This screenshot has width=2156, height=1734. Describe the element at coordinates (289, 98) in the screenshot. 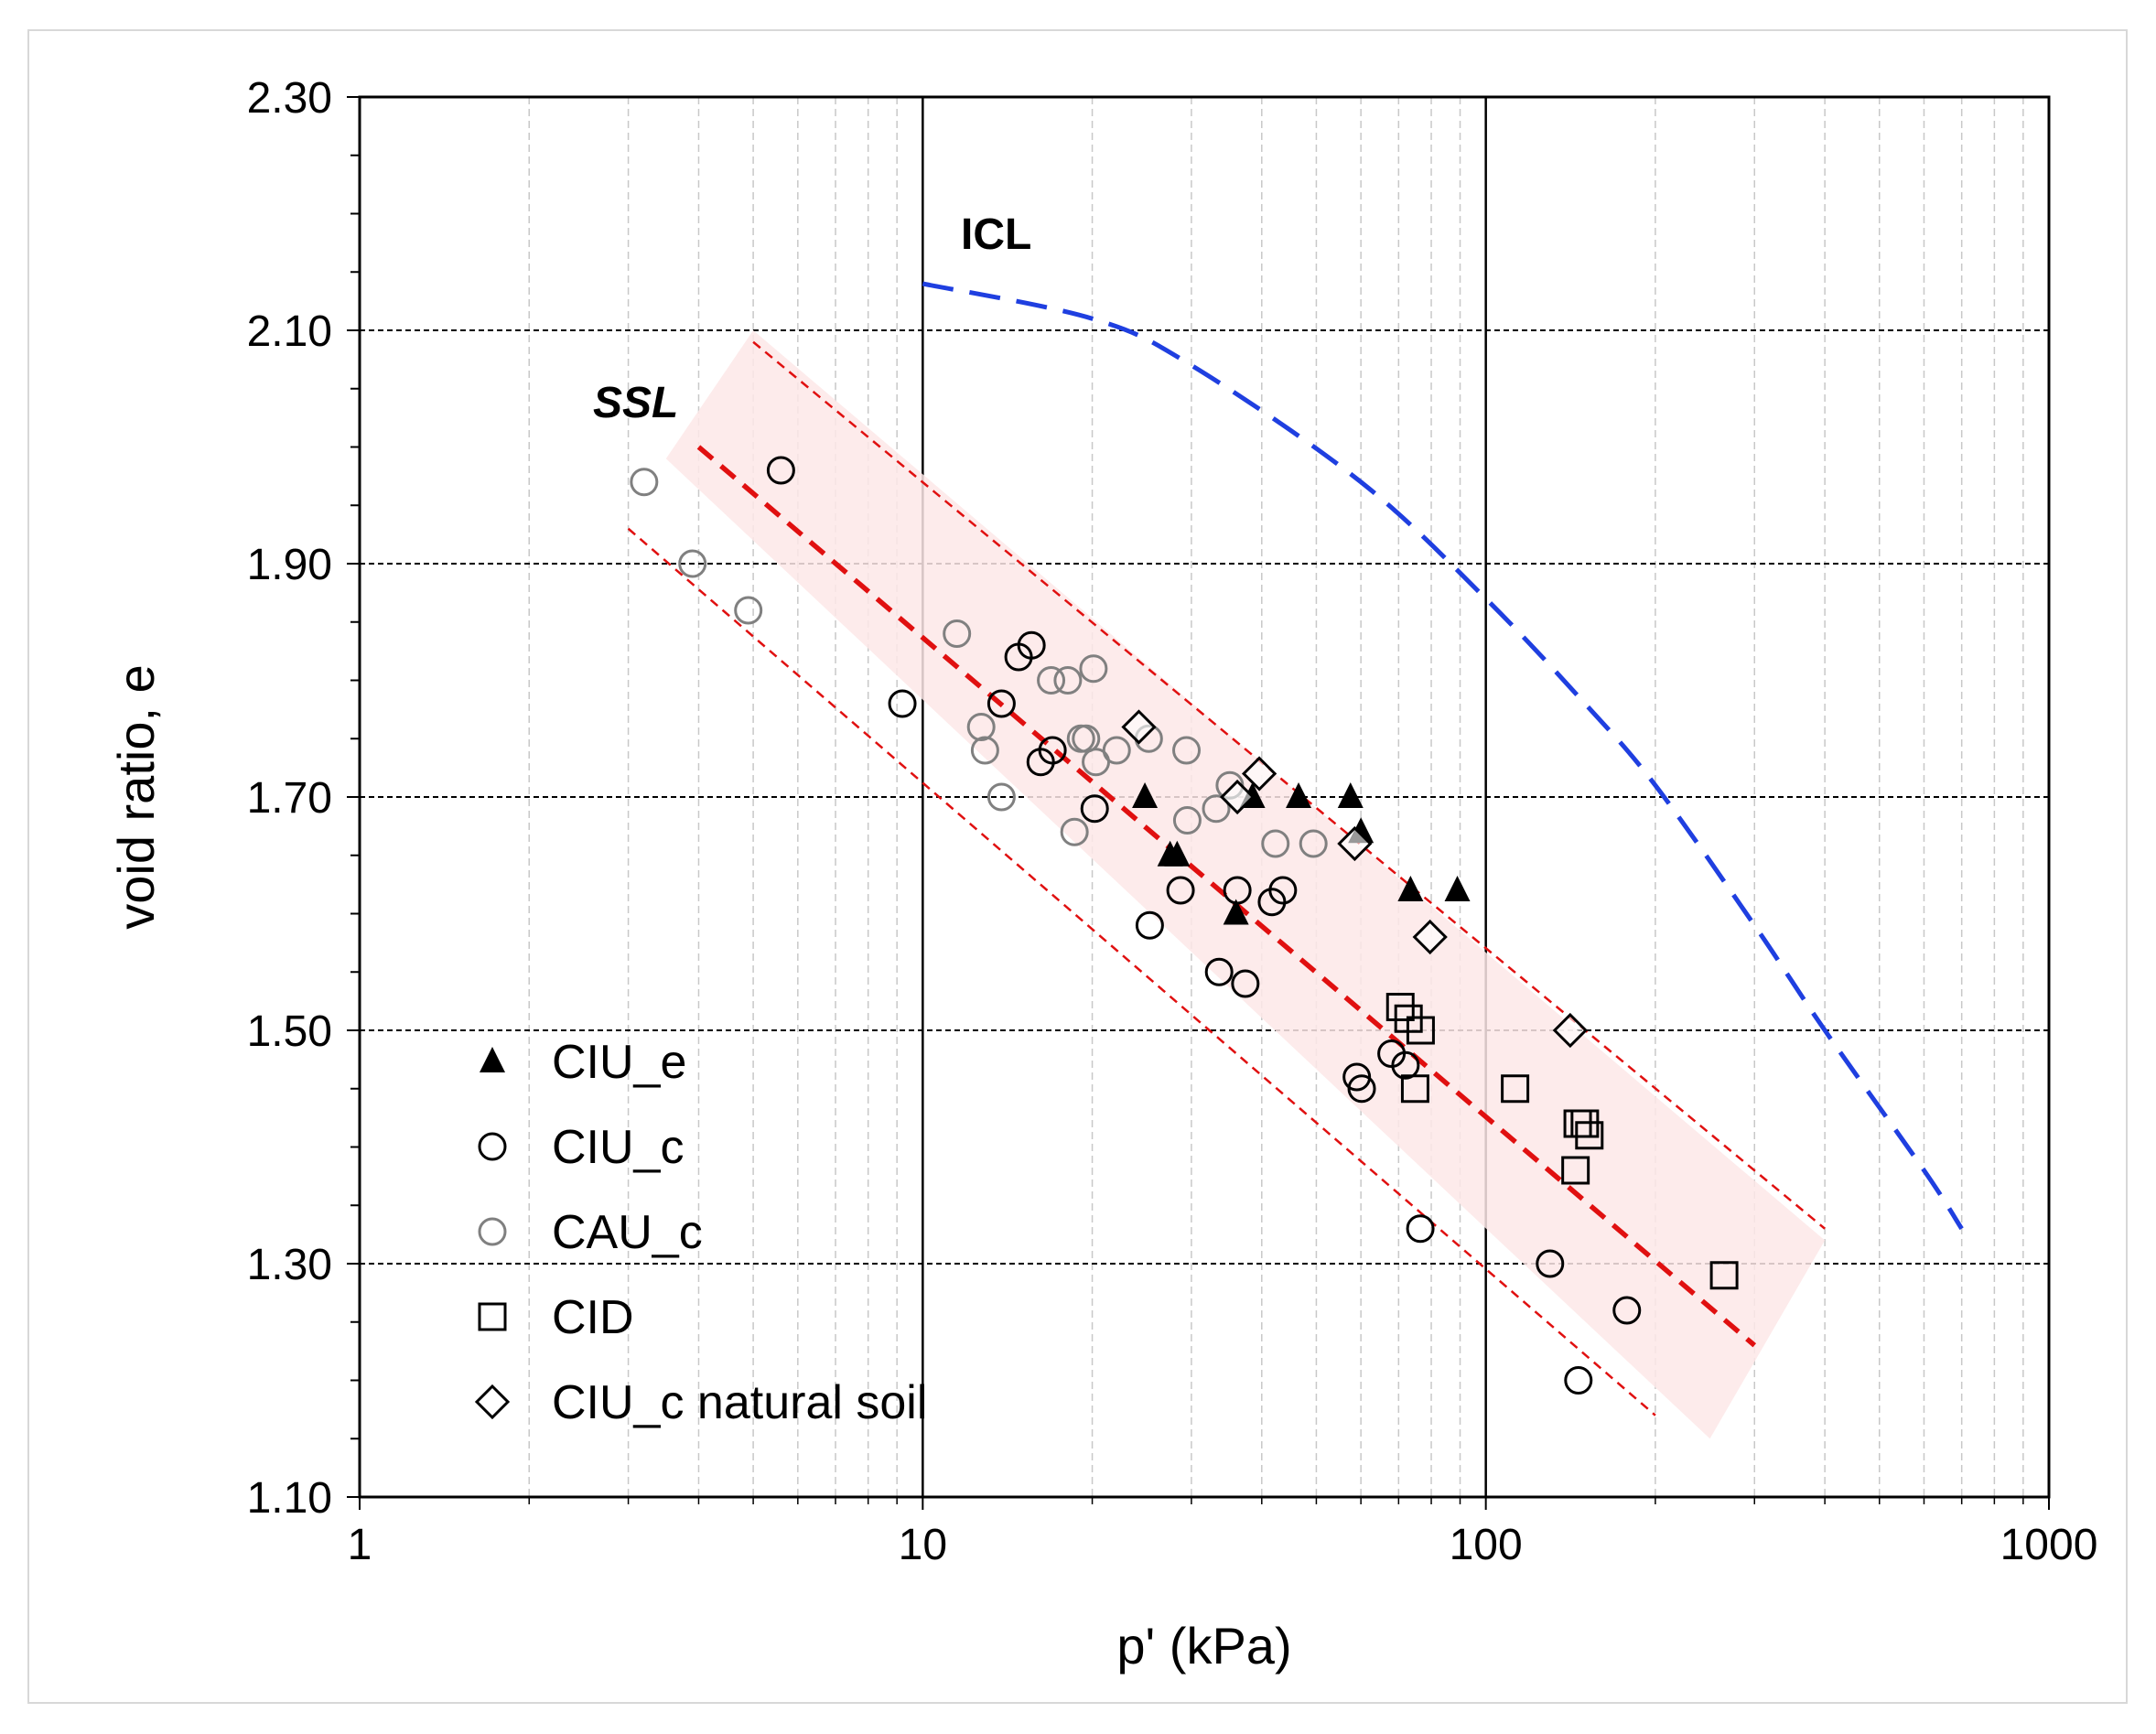

I see `y-tick-label: 2.30` at that location.